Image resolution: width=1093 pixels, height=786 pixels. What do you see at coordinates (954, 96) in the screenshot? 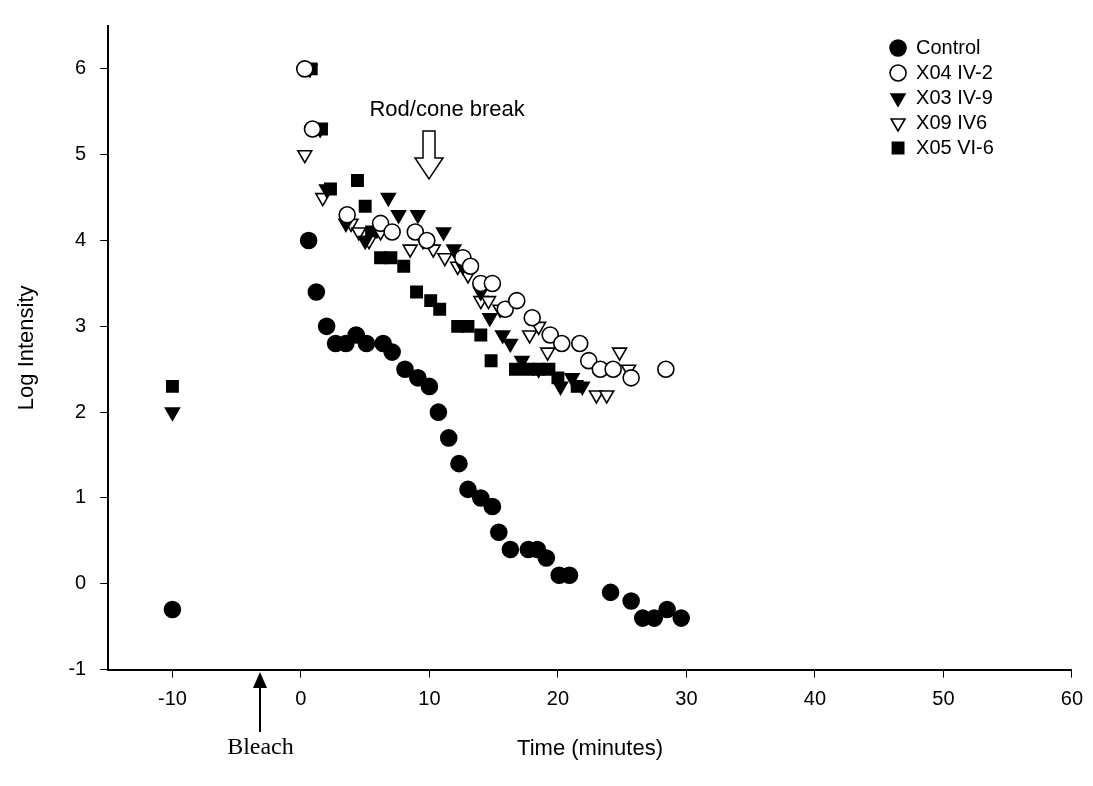
I see `legend-label: X03 IV-9` at bounding box center [954, 96].